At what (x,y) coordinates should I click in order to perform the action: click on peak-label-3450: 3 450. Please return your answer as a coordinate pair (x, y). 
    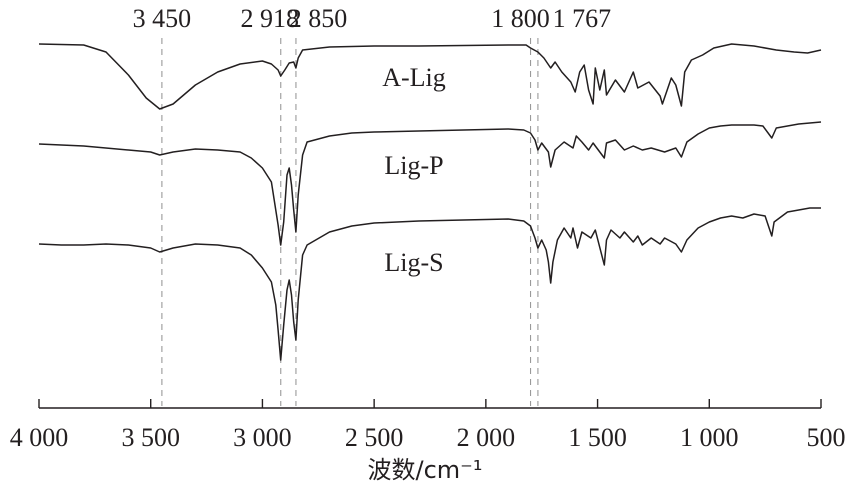
    Looking at the image, I should click on (162, 18).